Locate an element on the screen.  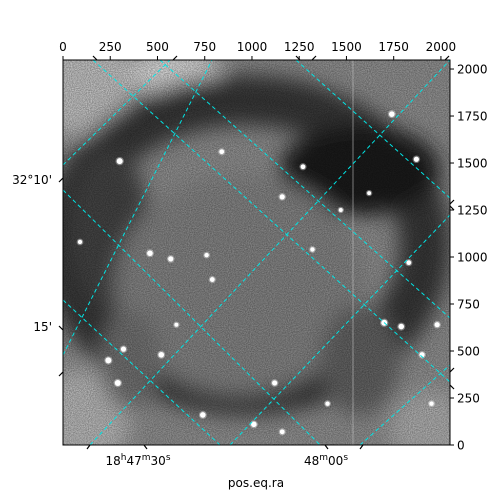
x-tick-label: 2000 is located at coordinates (441, 47).